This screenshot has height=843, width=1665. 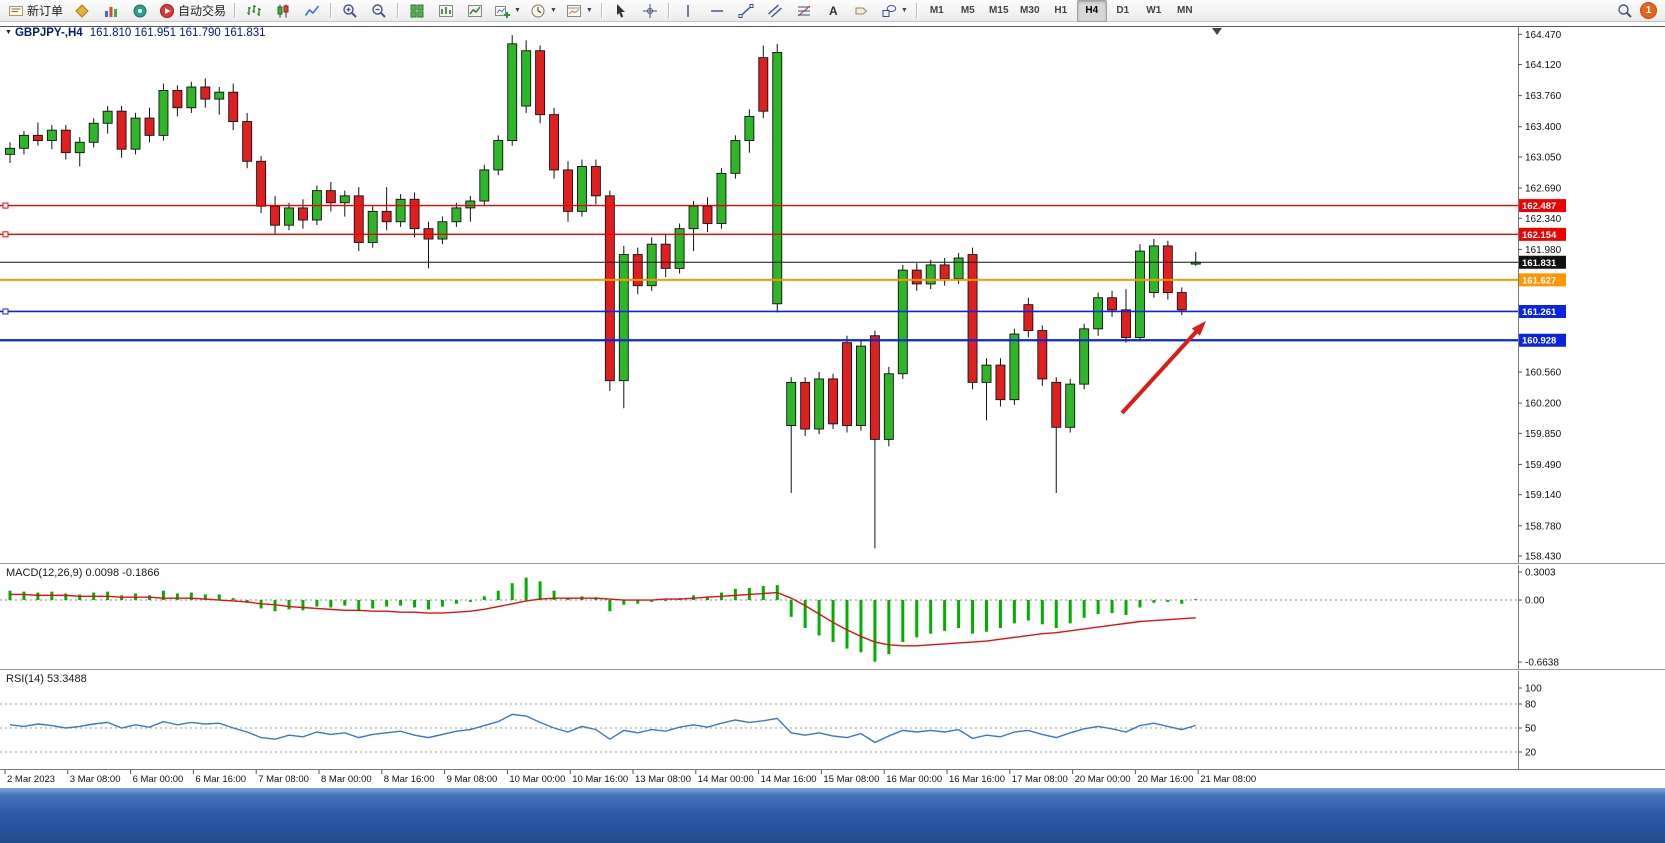 I want to click on price-badge-label: 161.831, so click(x=1539, y=263).